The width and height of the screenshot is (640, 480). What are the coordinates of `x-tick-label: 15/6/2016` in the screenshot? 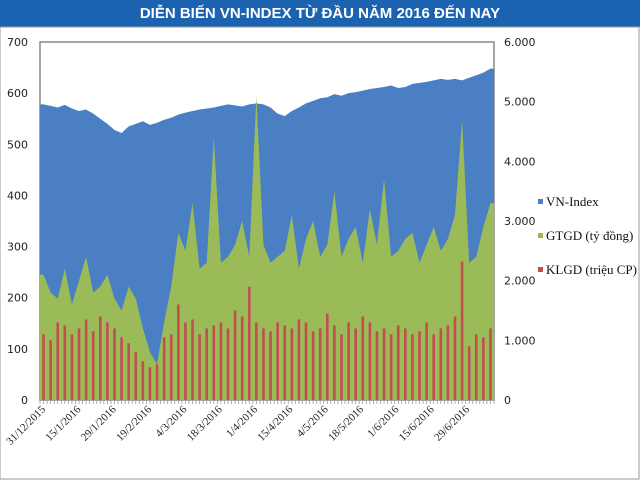 It's located at (417, 423).